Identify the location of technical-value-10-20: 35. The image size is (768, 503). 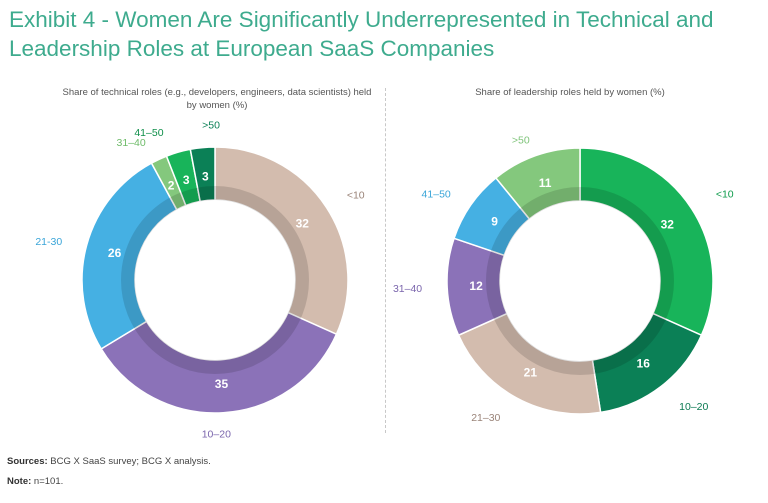
(222, 384).